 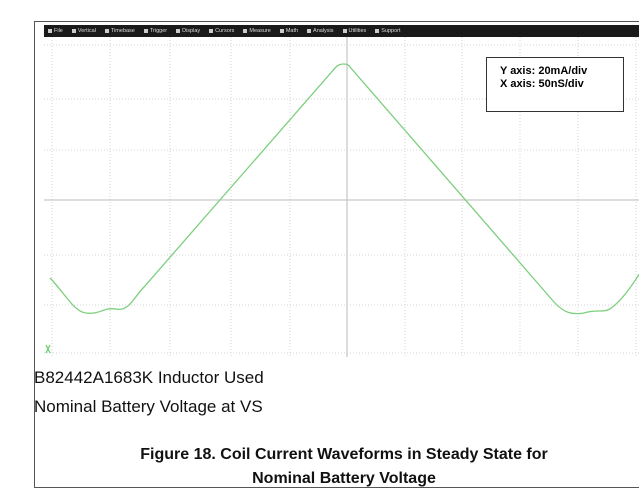 I want to click on menu-item: Cursors, so click(x=221, y=31).